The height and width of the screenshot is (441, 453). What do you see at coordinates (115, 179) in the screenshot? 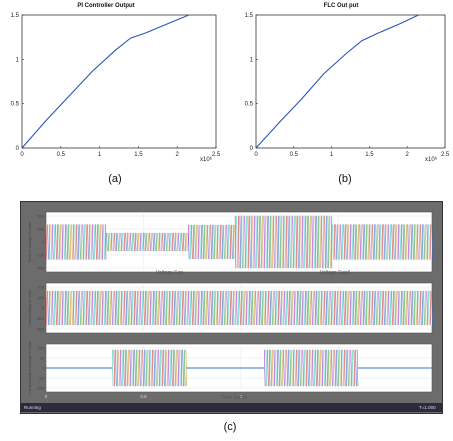
I see `caption-a: (a)` at bounding box center [115, 179].